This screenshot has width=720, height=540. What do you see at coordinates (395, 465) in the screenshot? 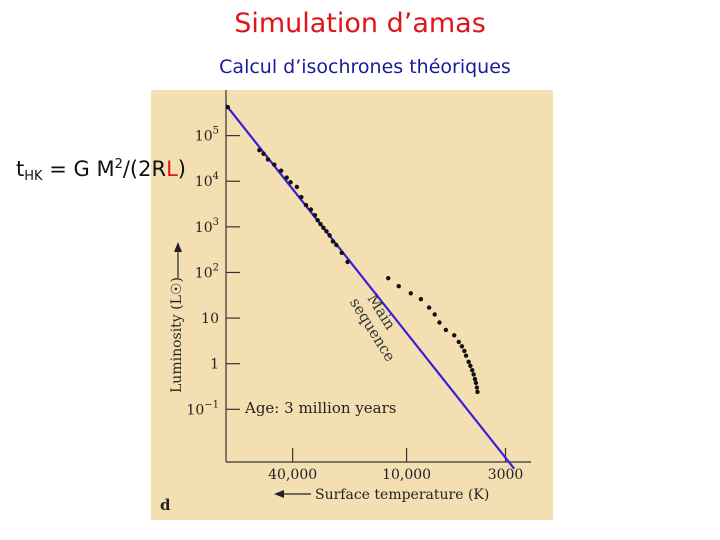
I see `x-ticks: 40,000 10,000 3000` at bounding box center [395, 465].